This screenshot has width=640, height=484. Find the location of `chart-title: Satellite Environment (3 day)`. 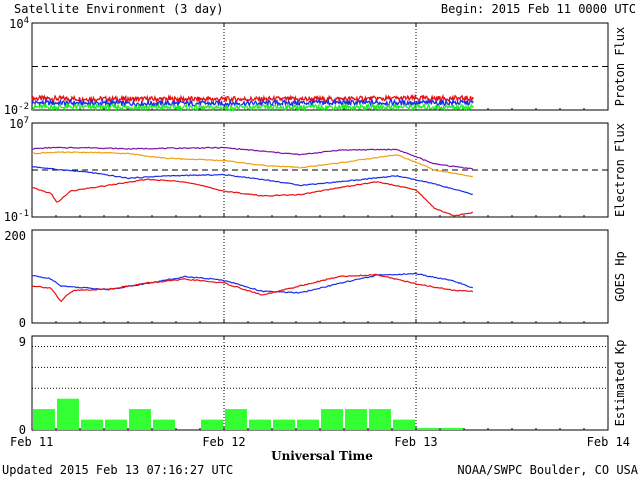

chart-title: Satellite Environment (3 day) is located at coordinates (119, 9).